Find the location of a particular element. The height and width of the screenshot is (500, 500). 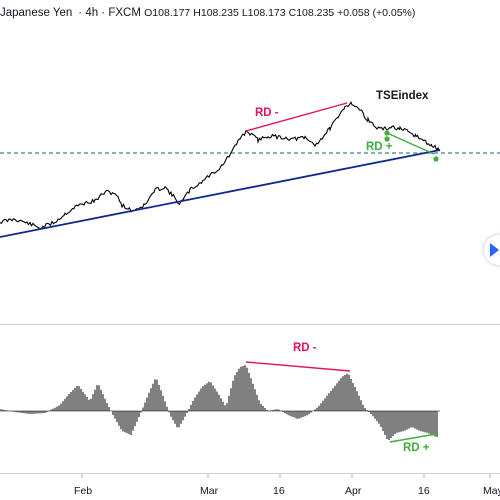

rd-minus-price-label: RD - is located at coordinates (267, 113).